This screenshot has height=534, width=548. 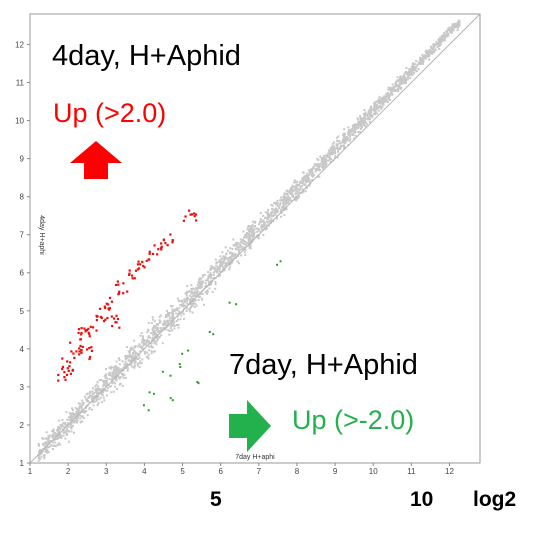 What do you see at coordinates (241, 469) in the screenshot?
I see `x-axis-ticks: 1 2 3 4 5 6 7 8 9 10 11 12` at bounding box center [241, 469].